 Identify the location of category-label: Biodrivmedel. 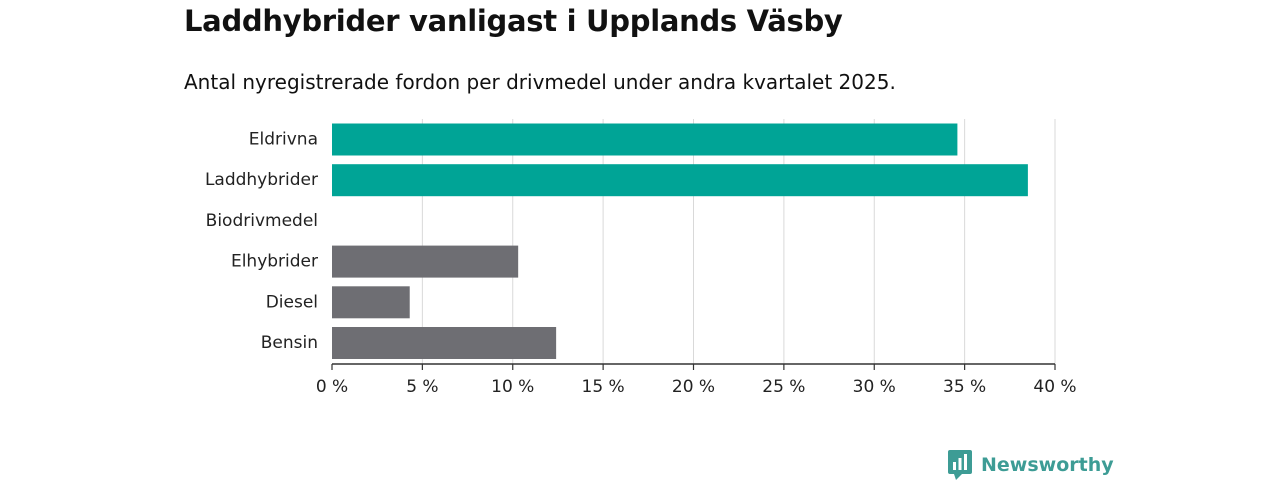
(262, 221).